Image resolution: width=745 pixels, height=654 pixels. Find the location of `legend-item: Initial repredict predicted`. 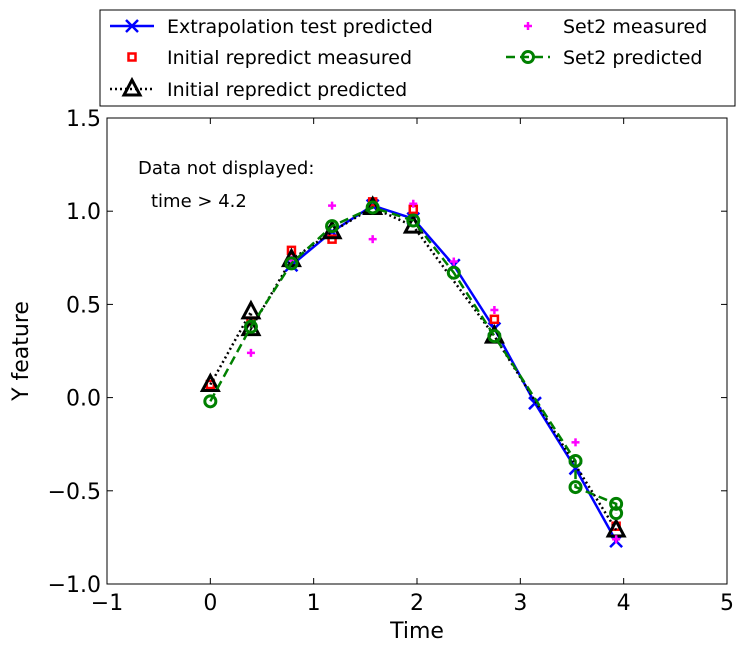

legend-item: Initial repredict predicted is located at coordinates (258, 88).